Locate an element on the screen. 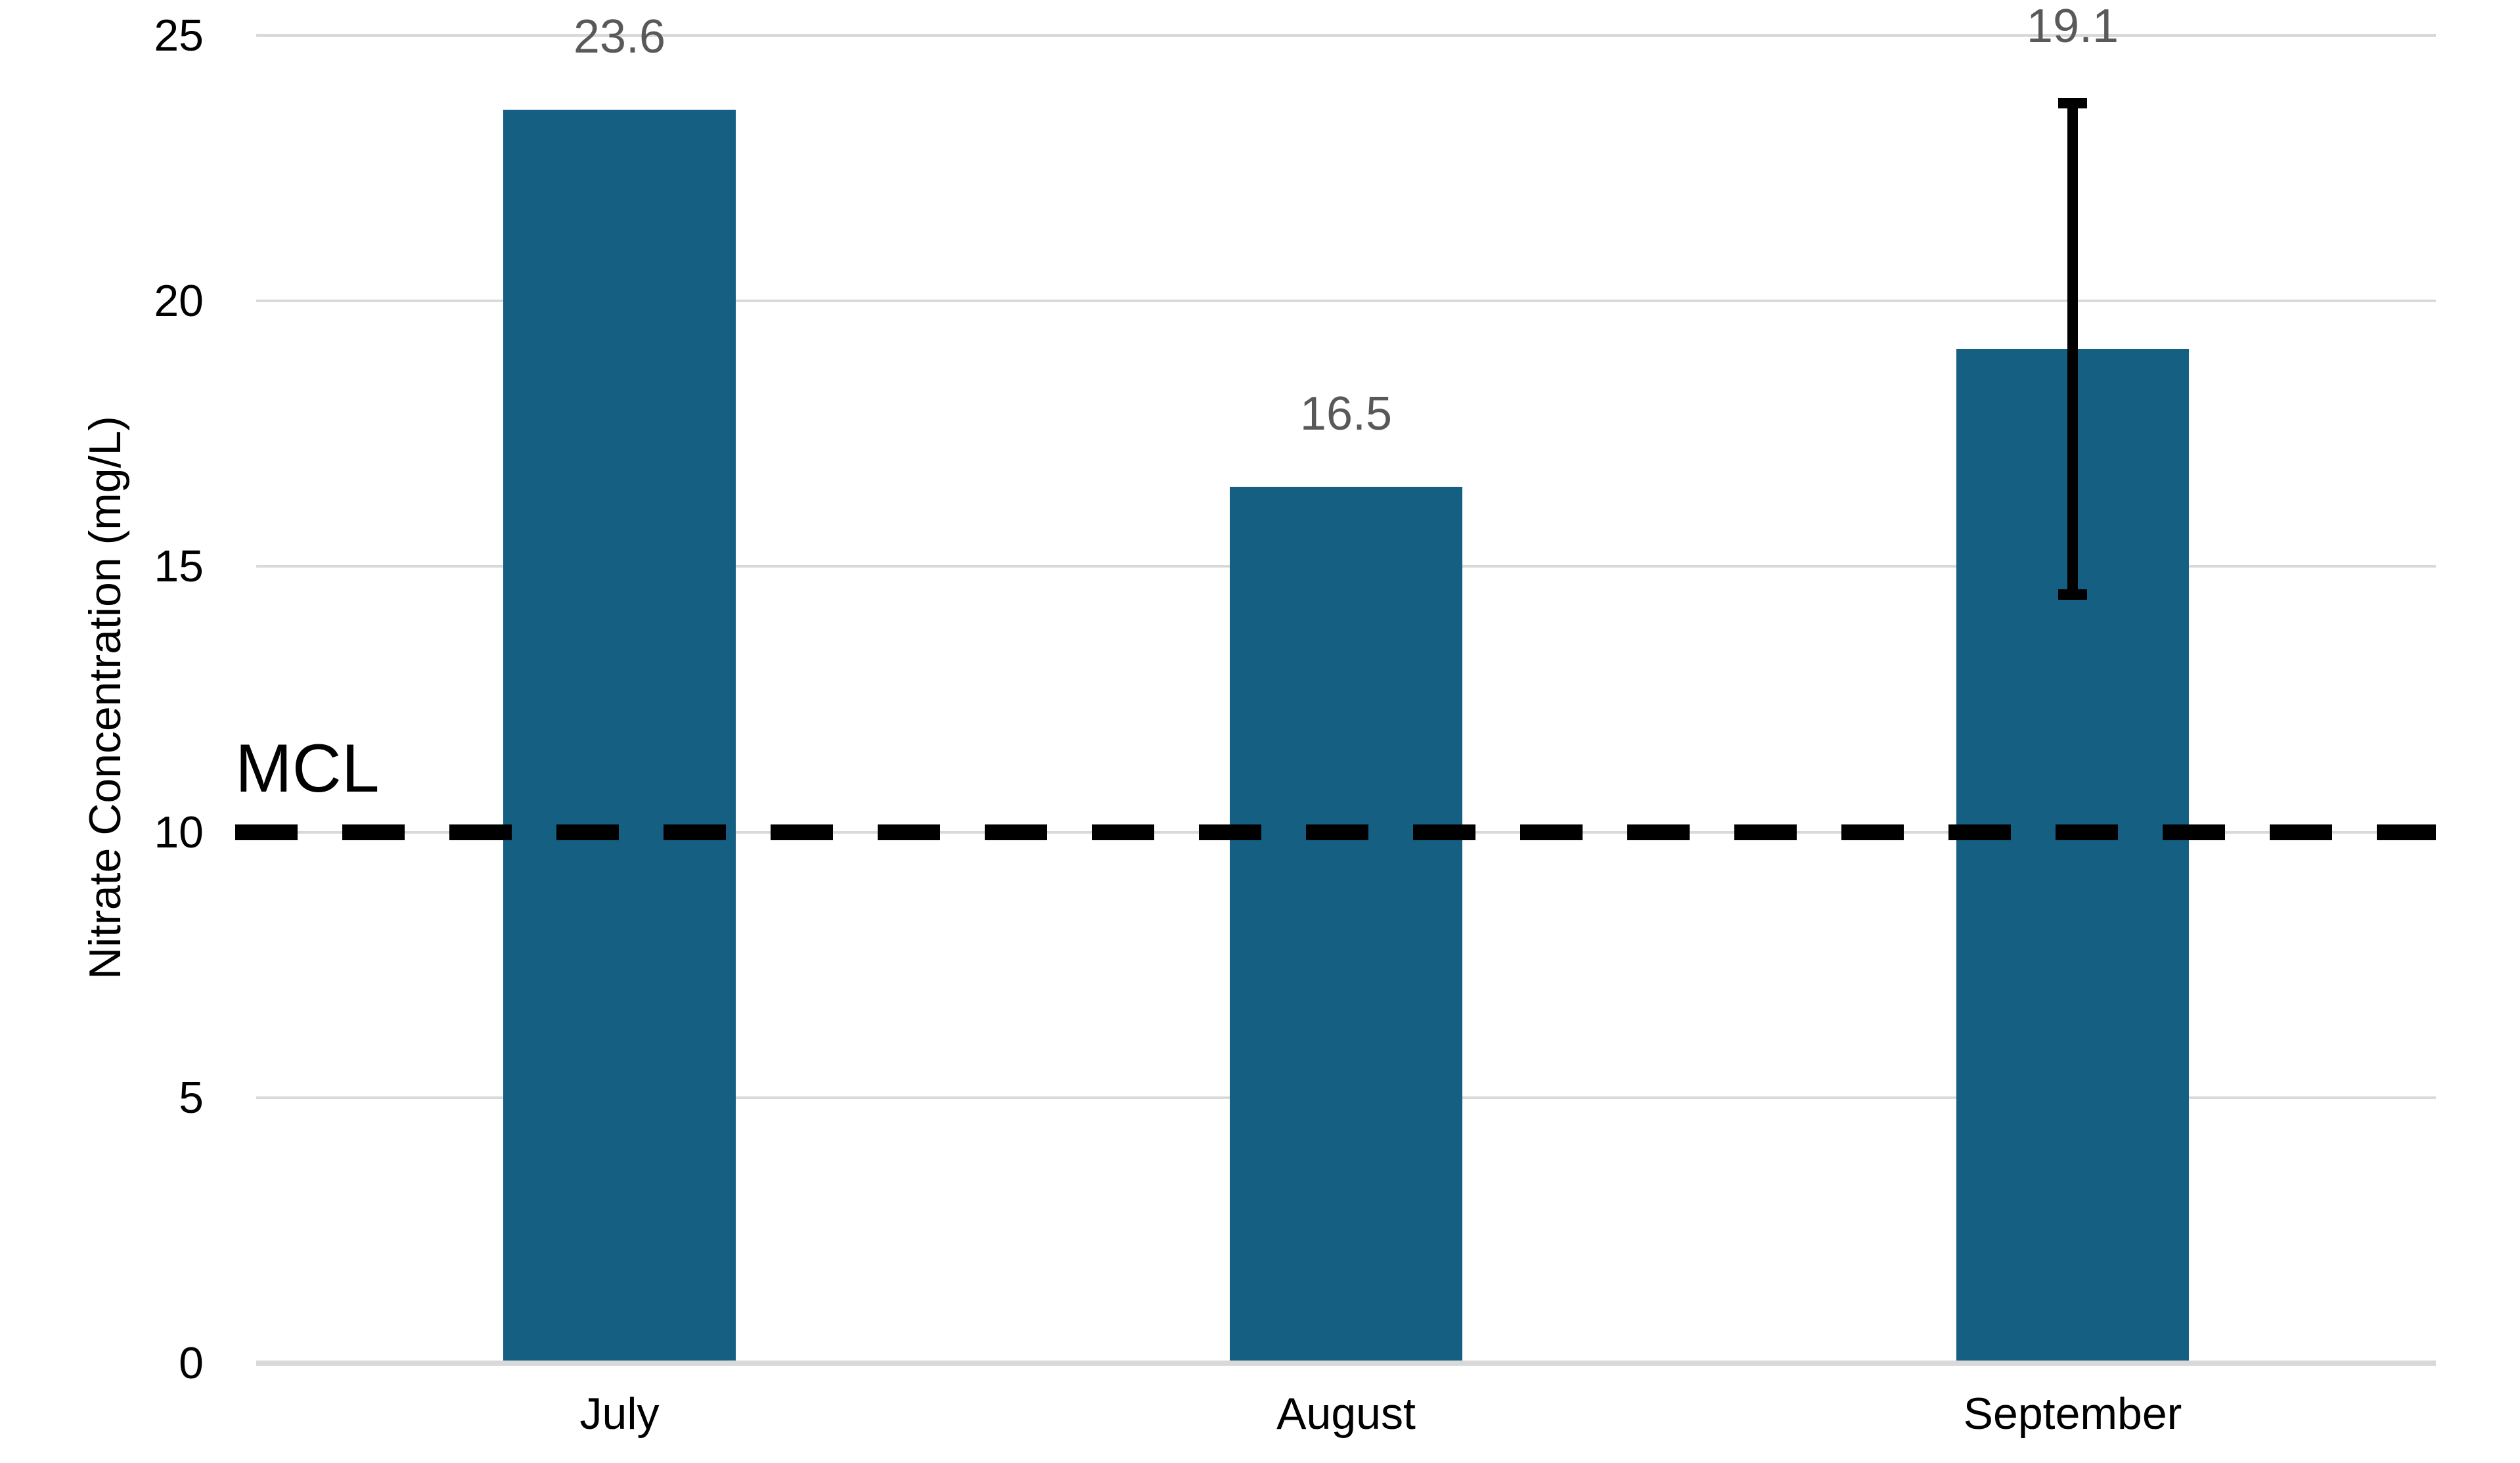 This screenshot has height=1463, width=2520. bar-july is located at coordinates (619, 737).